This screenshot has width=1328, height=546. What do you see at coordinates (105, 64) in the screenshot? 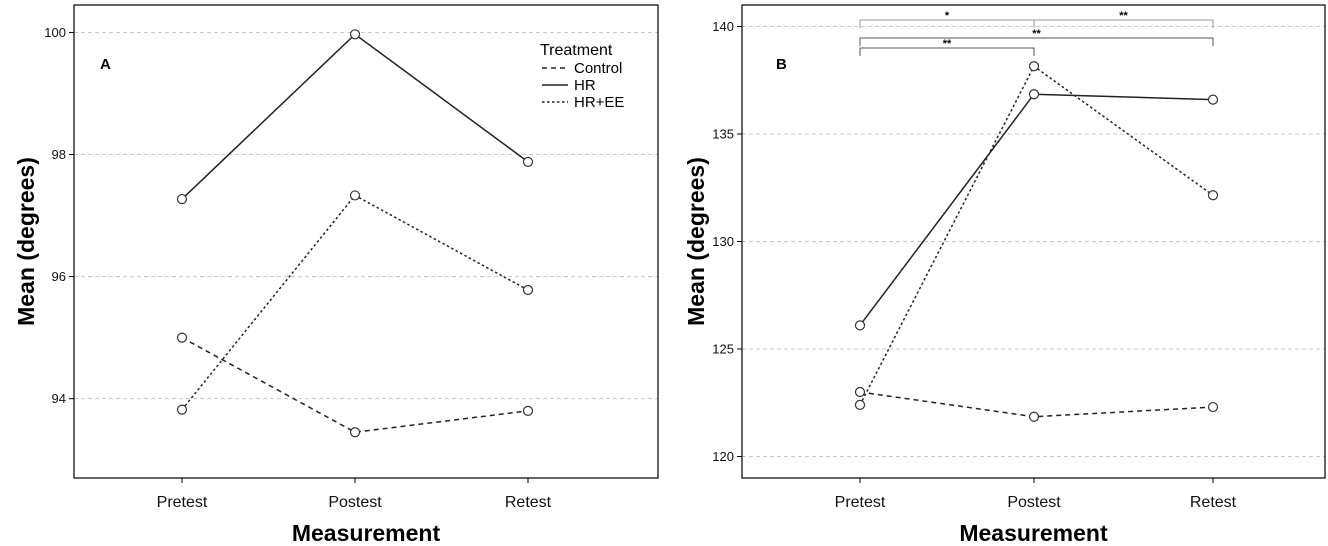
I see `panel-label: A` at bounding box center [105, 64].